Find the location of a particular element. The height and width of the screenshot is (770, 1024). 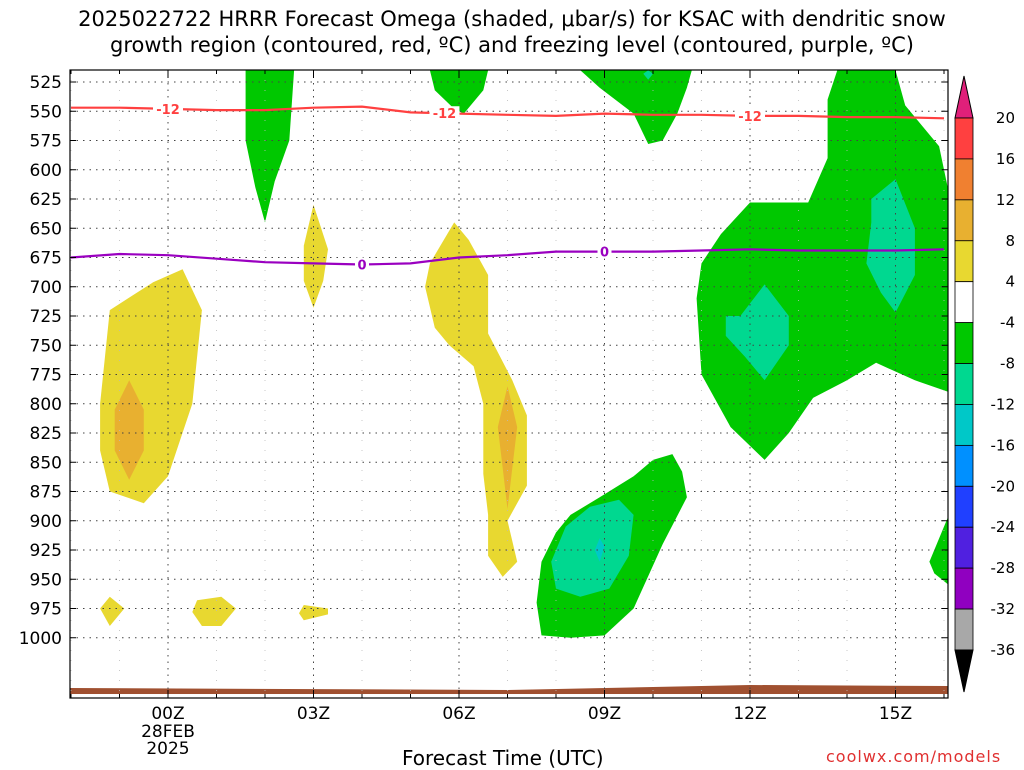

colorbar-label: -12 is located at coordinates (1003, 404).